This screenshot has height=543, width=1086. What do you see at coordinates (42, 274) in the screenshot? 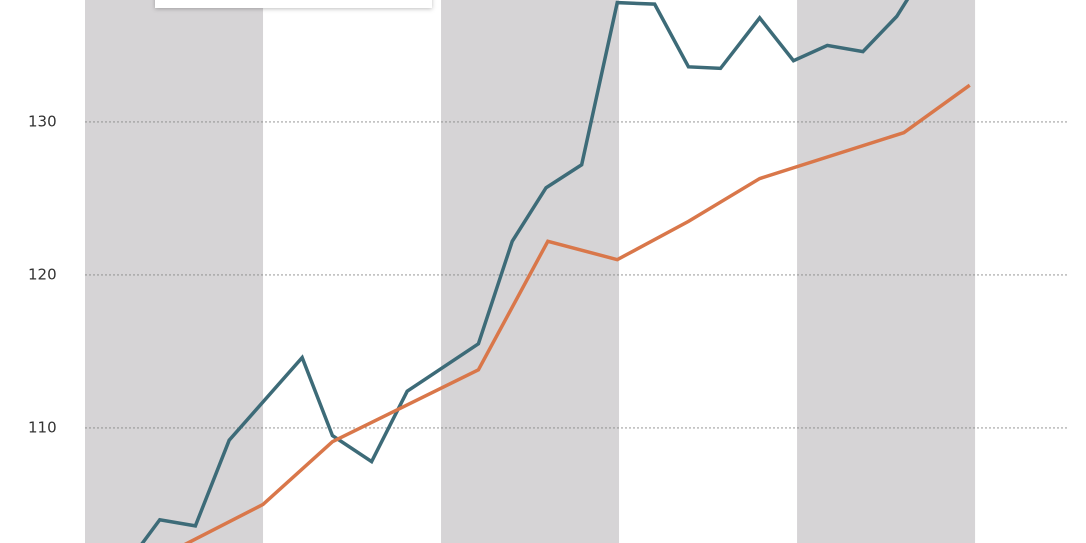
I see `y-tick-label: 120` at bounding box center [42, 274].